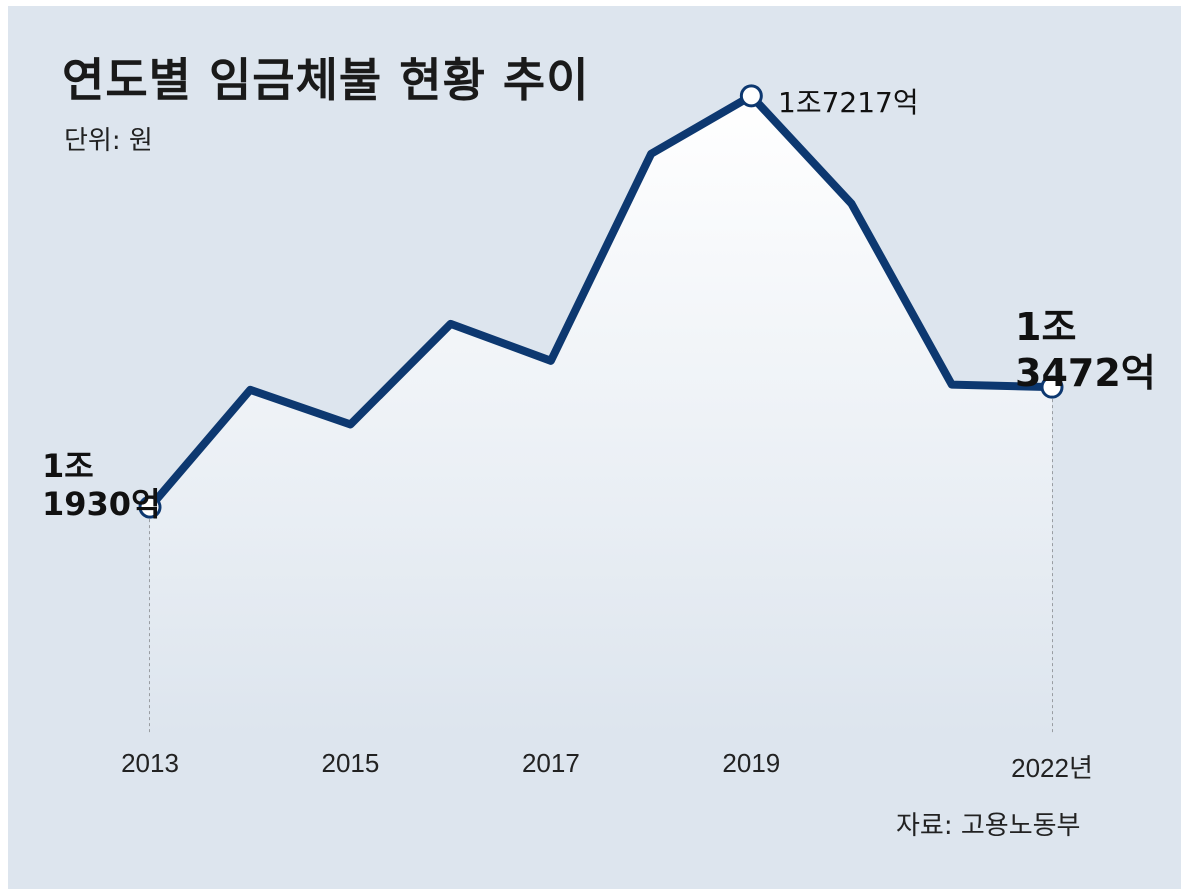 The width and height of the screenshot is (1189, 895). I want to click on unit-label: 단위: 원, so click(108, 141).